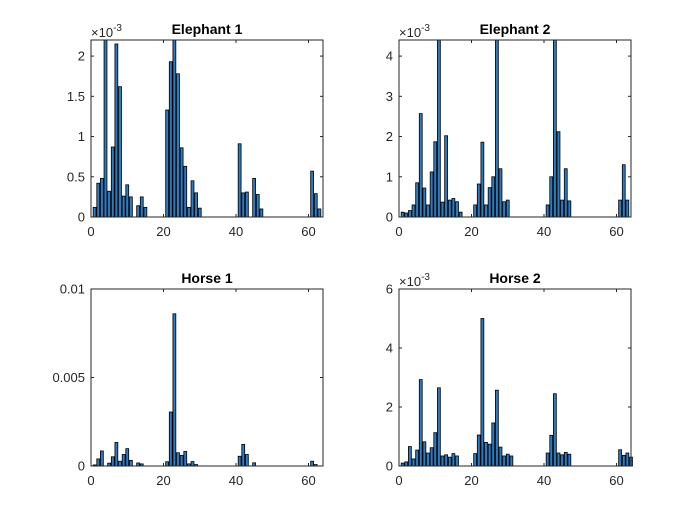 Image resolution: width=700 pixels, height=525 pixels. What do you see at coordinates (207, 278) in the screenshot?
I see `subplot-title: Horse 1` at bounding box center [207, 278].